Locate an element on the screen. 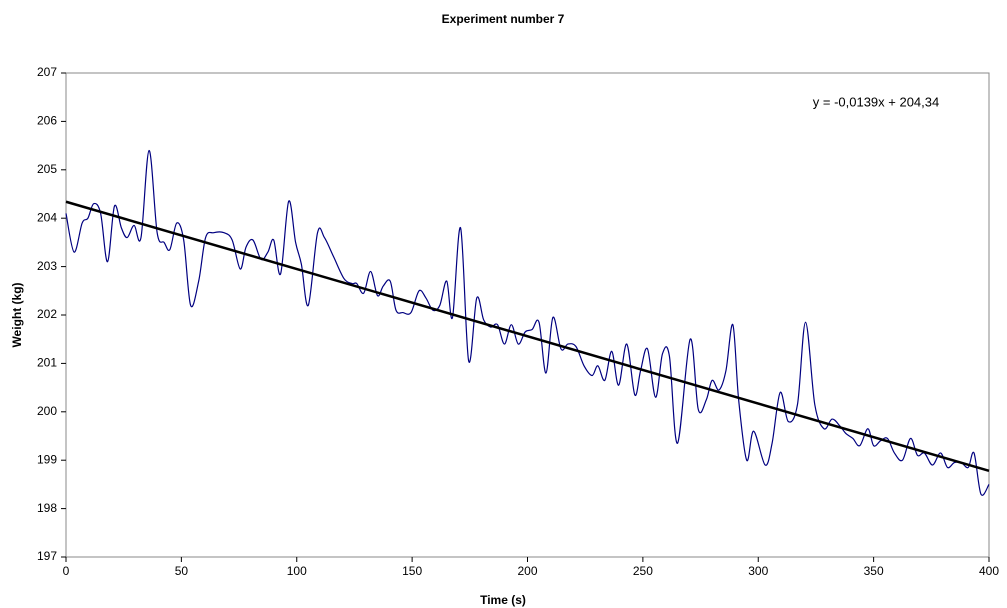 Image resolution: width=1007 pixels, height=608 pixels. x-tick-label: 200 is located at coordinates (527, 571).